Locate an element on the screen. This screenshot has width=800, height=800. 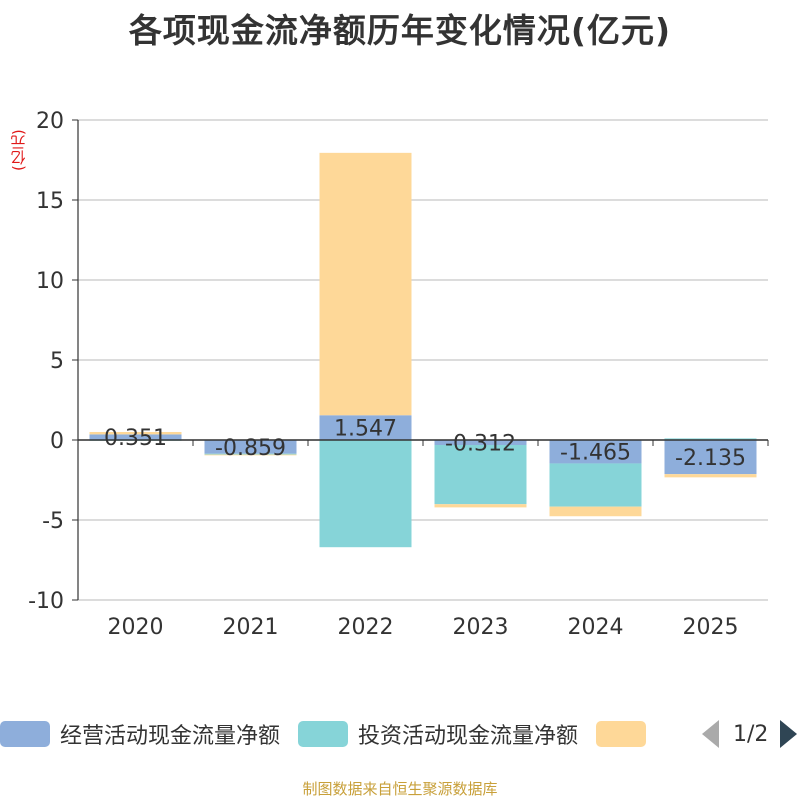
data-label-2021: -0.859 is located at coordinates (250, 448).